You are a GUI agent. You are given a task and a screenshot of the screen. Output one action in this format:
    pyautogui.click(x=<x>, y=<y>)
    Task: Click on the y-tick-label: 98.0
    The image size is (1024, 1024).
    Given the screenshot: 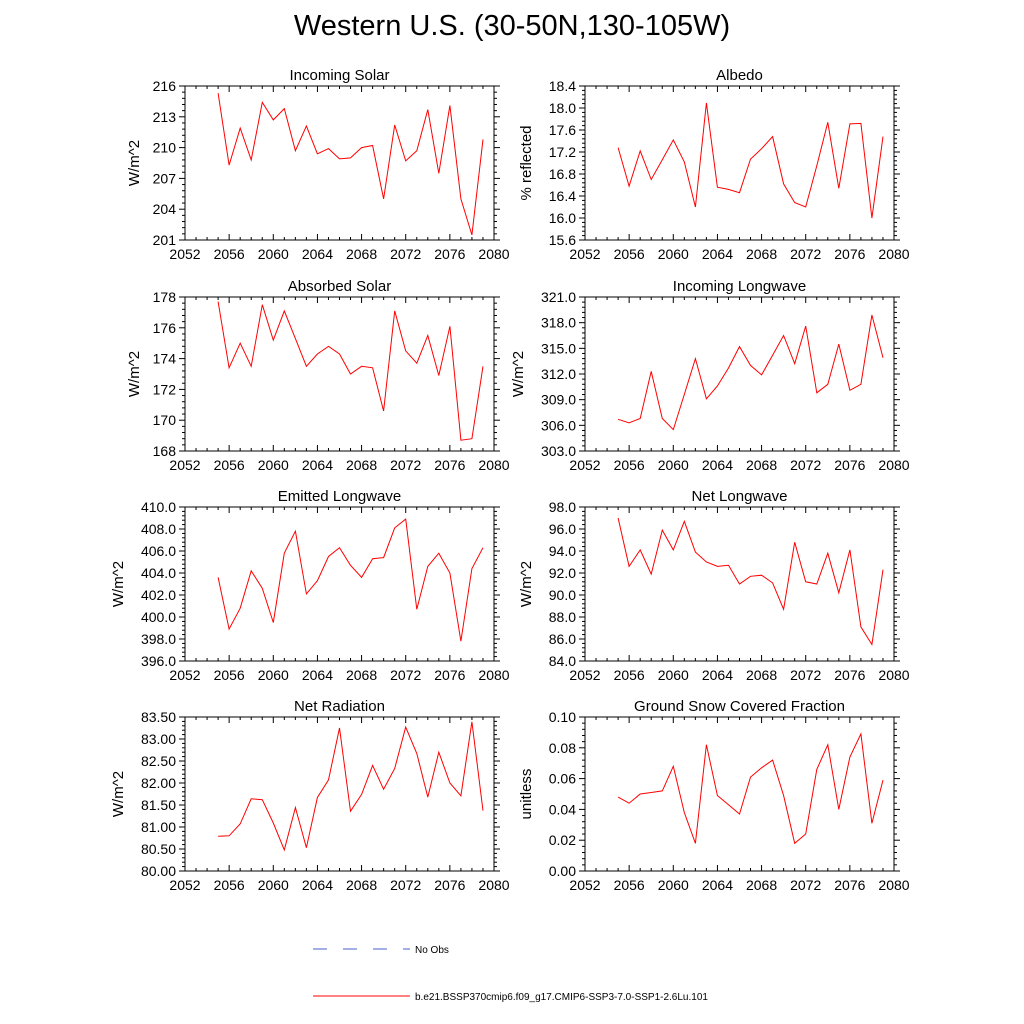 What is the action you would take?
    pyautogui.click(x=562, y=507)
    